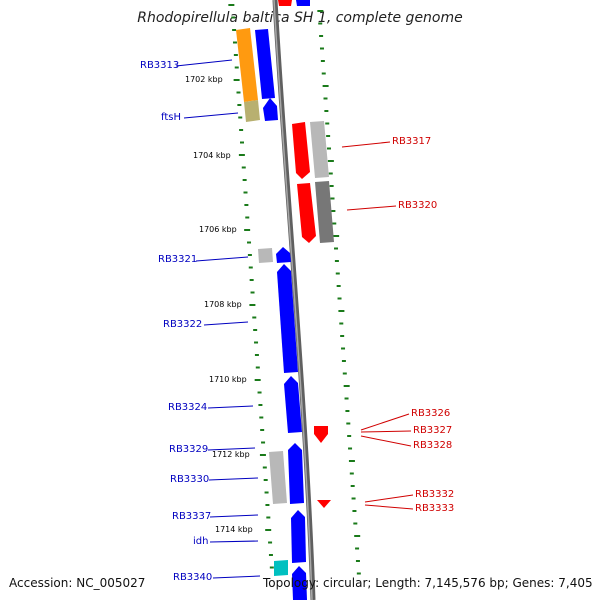  What do you see at coordinates (303, 3) in the screenshot?
I see `gene-top-blue` at bounding box center [303, 3].